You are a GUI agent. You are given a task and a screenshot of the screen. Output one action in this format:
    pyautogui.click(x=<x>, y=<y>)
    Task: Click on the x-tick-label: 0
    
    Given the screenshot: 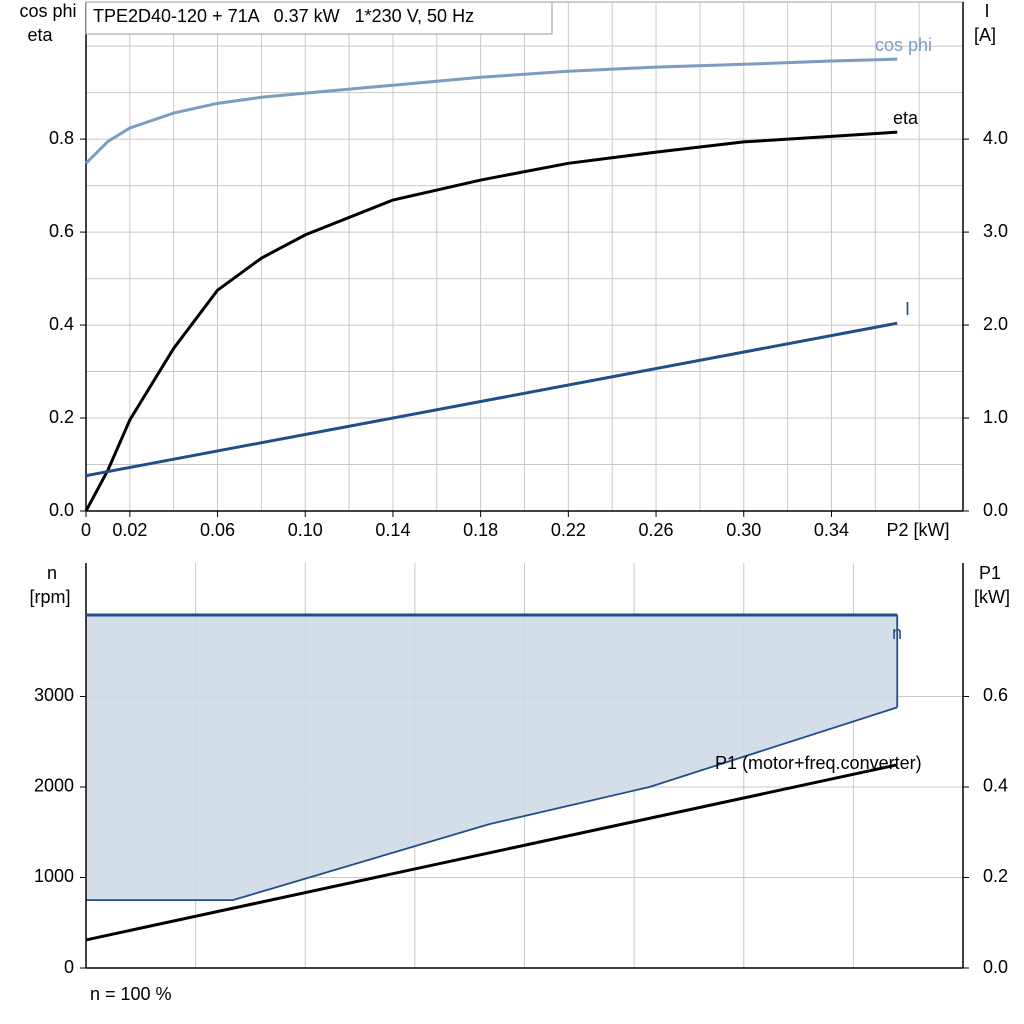 What is the action you would take?
    pyautogui.click(x=86, y=530)
    